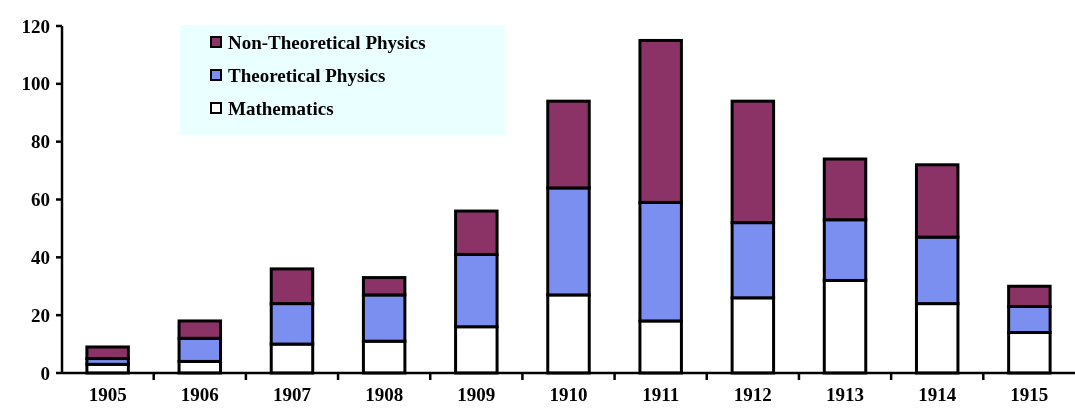  What do you see at coordinates (568, 394) in the screenshot?
I see `x-tick-label: 1910` at bounding box center [568, 394].